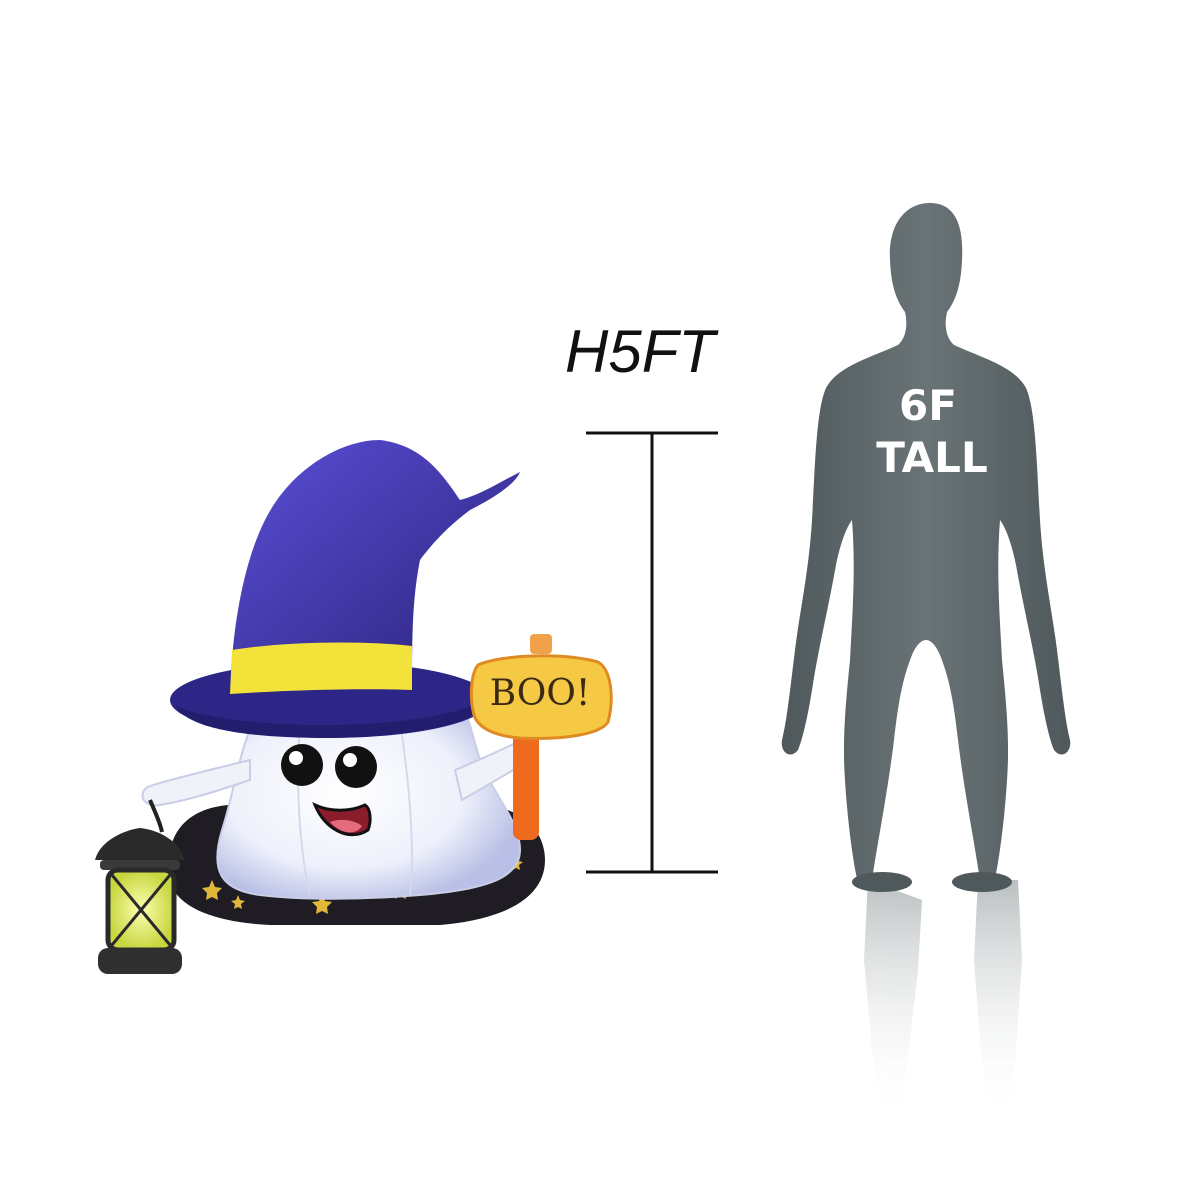 The height and width of the screenshot is (1200, 1200). Describe the element at coordinates (526, 780) in the screenshot. I see `sign-post` at that location.